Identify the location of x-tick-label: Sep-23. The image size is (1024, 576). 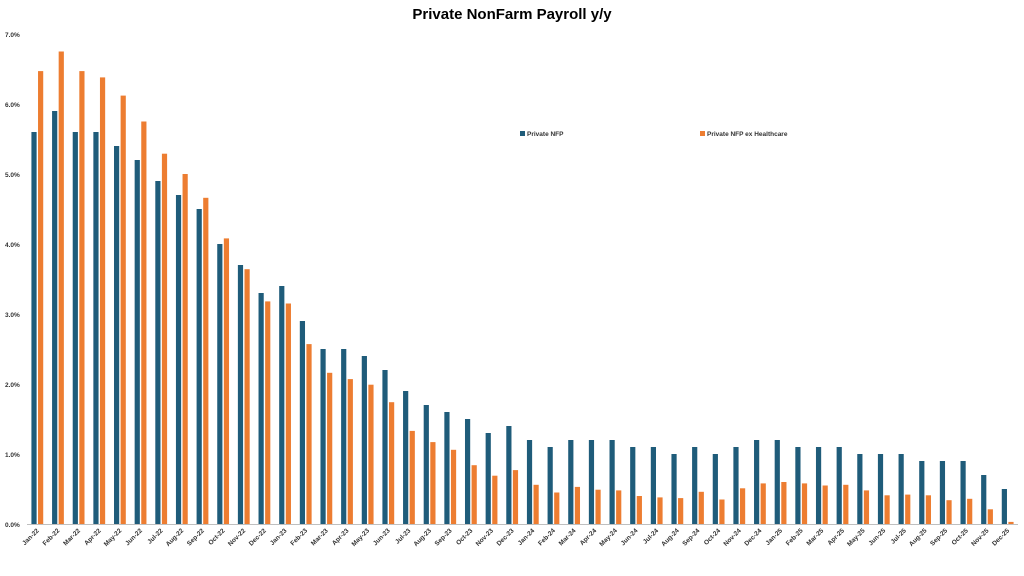
(444, 537).